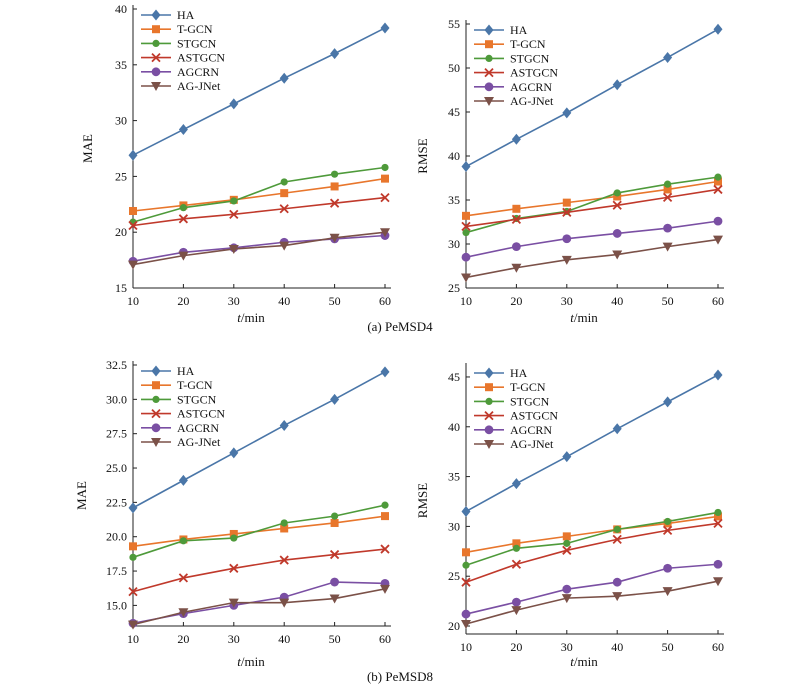  I want to click on x-tick-label: 10, so click(466, 301).